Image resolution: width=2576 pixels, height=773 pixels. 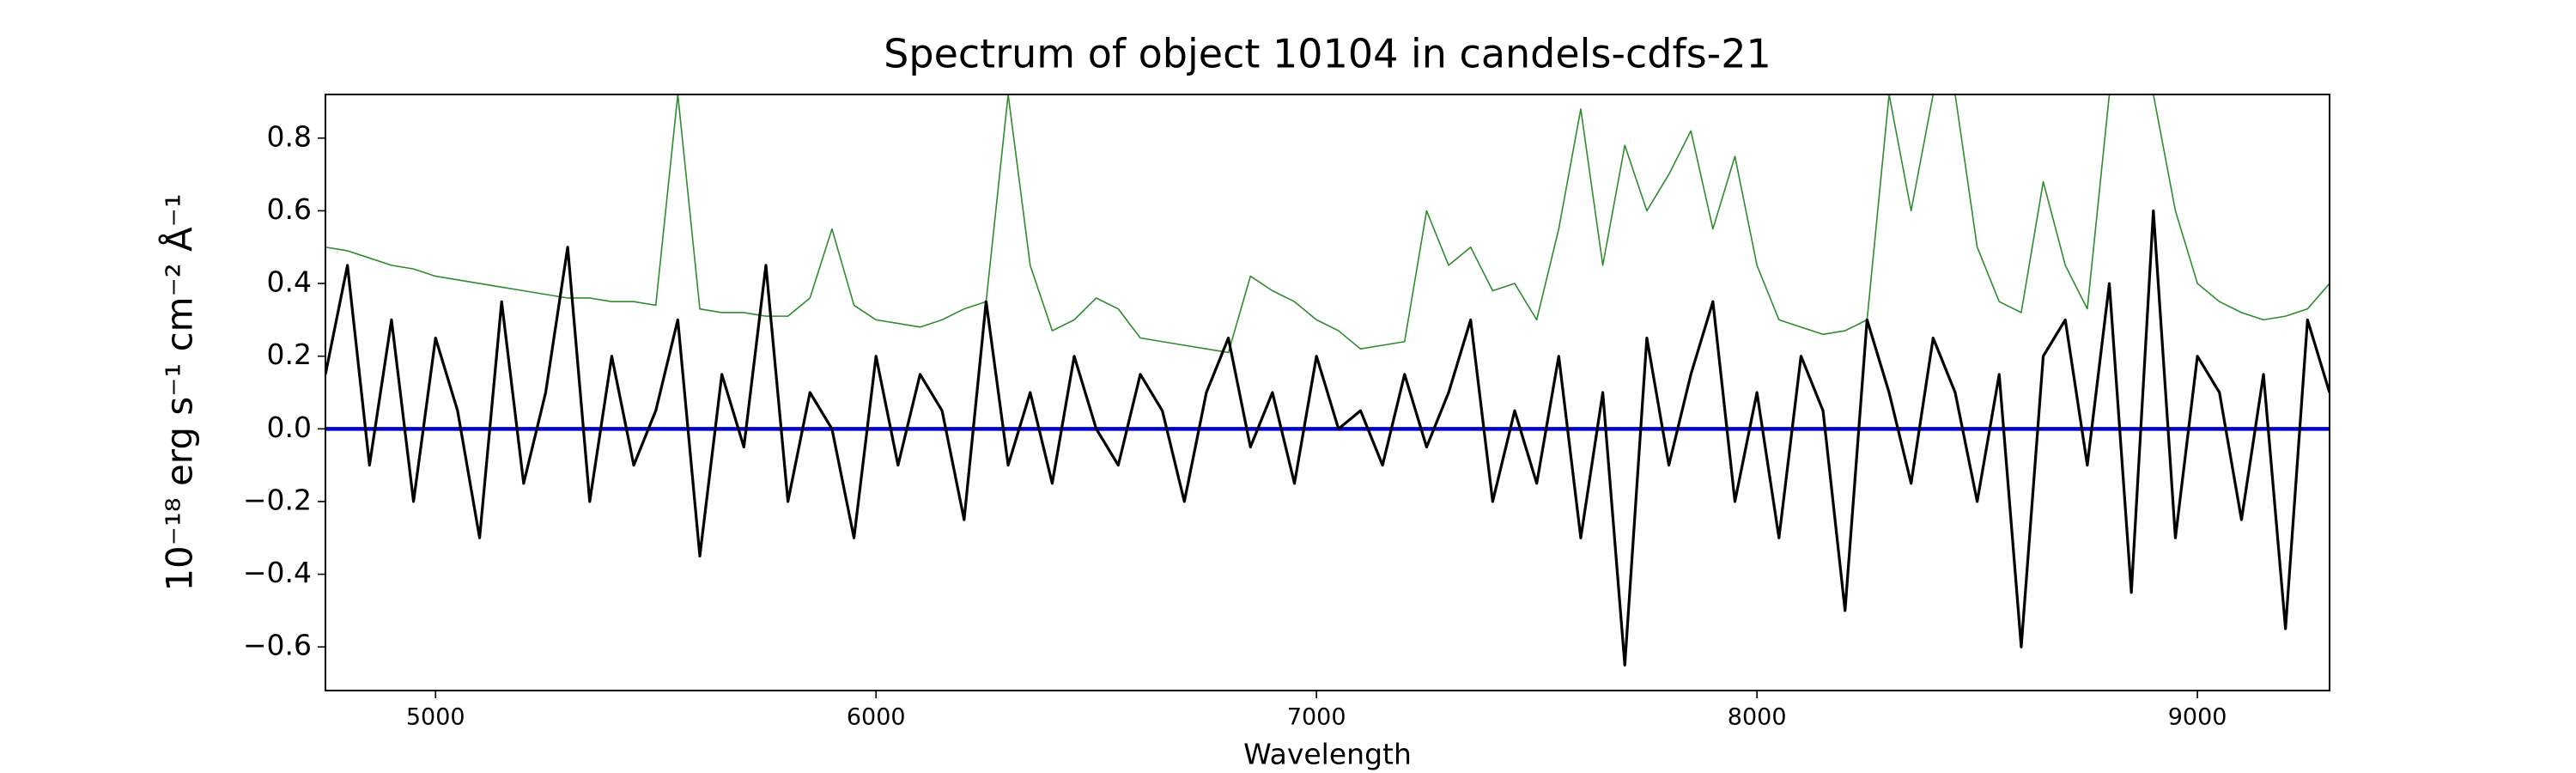 What do you see at coordinates (290, 427) in the screenshot?
I see `y-tick-label: 0.0` at bounding box center [290, 427].